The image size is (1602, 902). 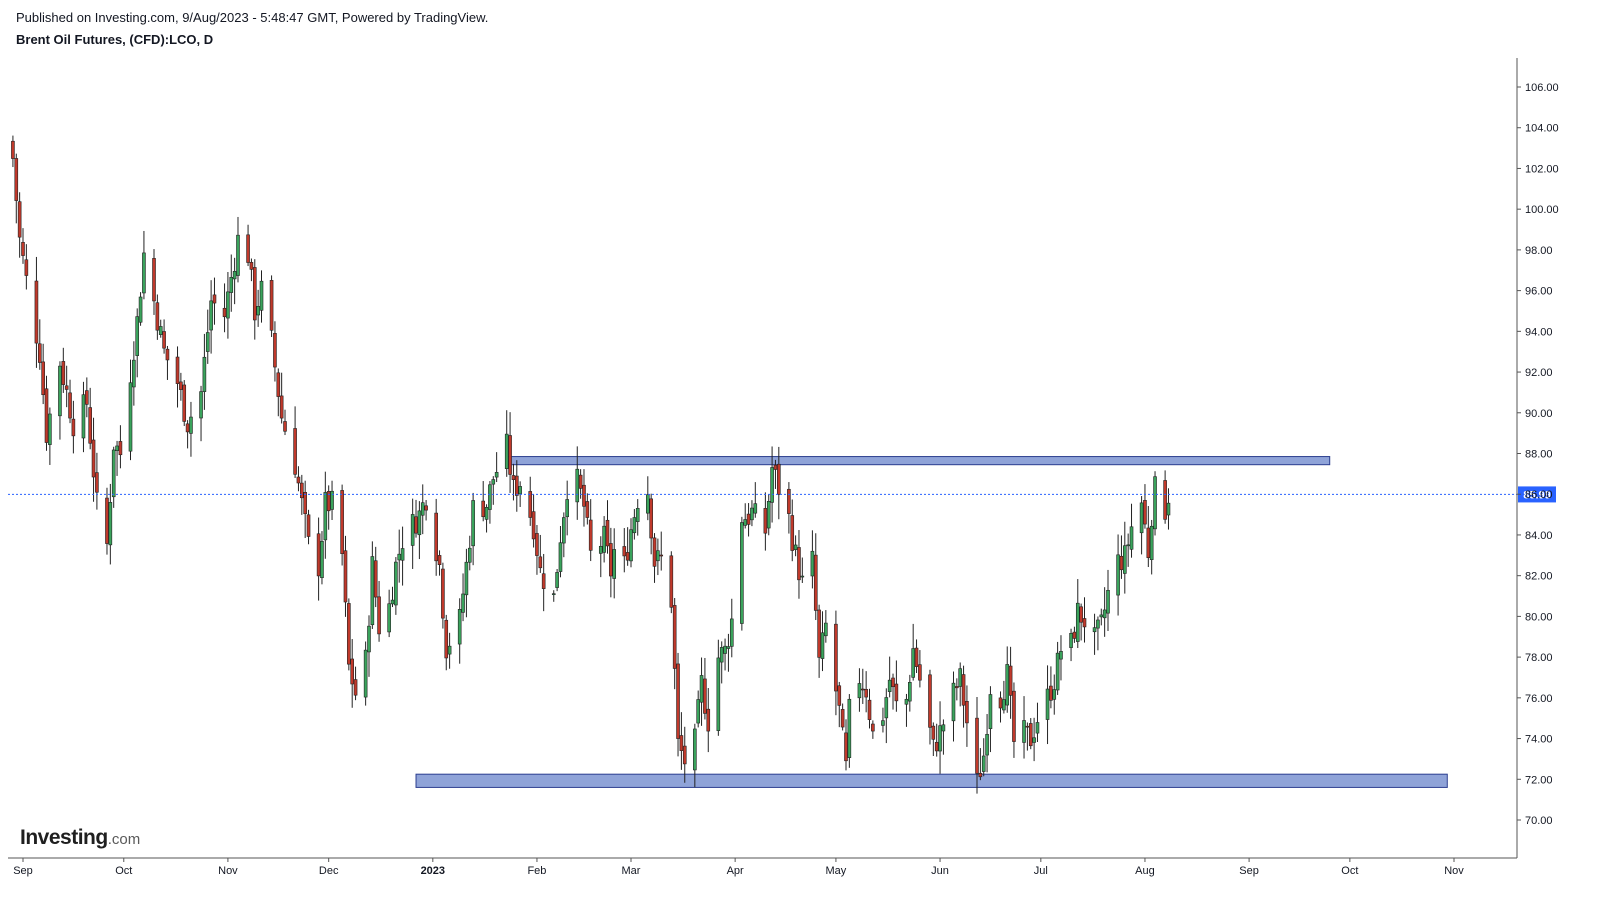 What do you see at coordinates (1542, 210) in the screenshot?
I see `y-tick-label: 100.00` at bounding box center [1542, 210].